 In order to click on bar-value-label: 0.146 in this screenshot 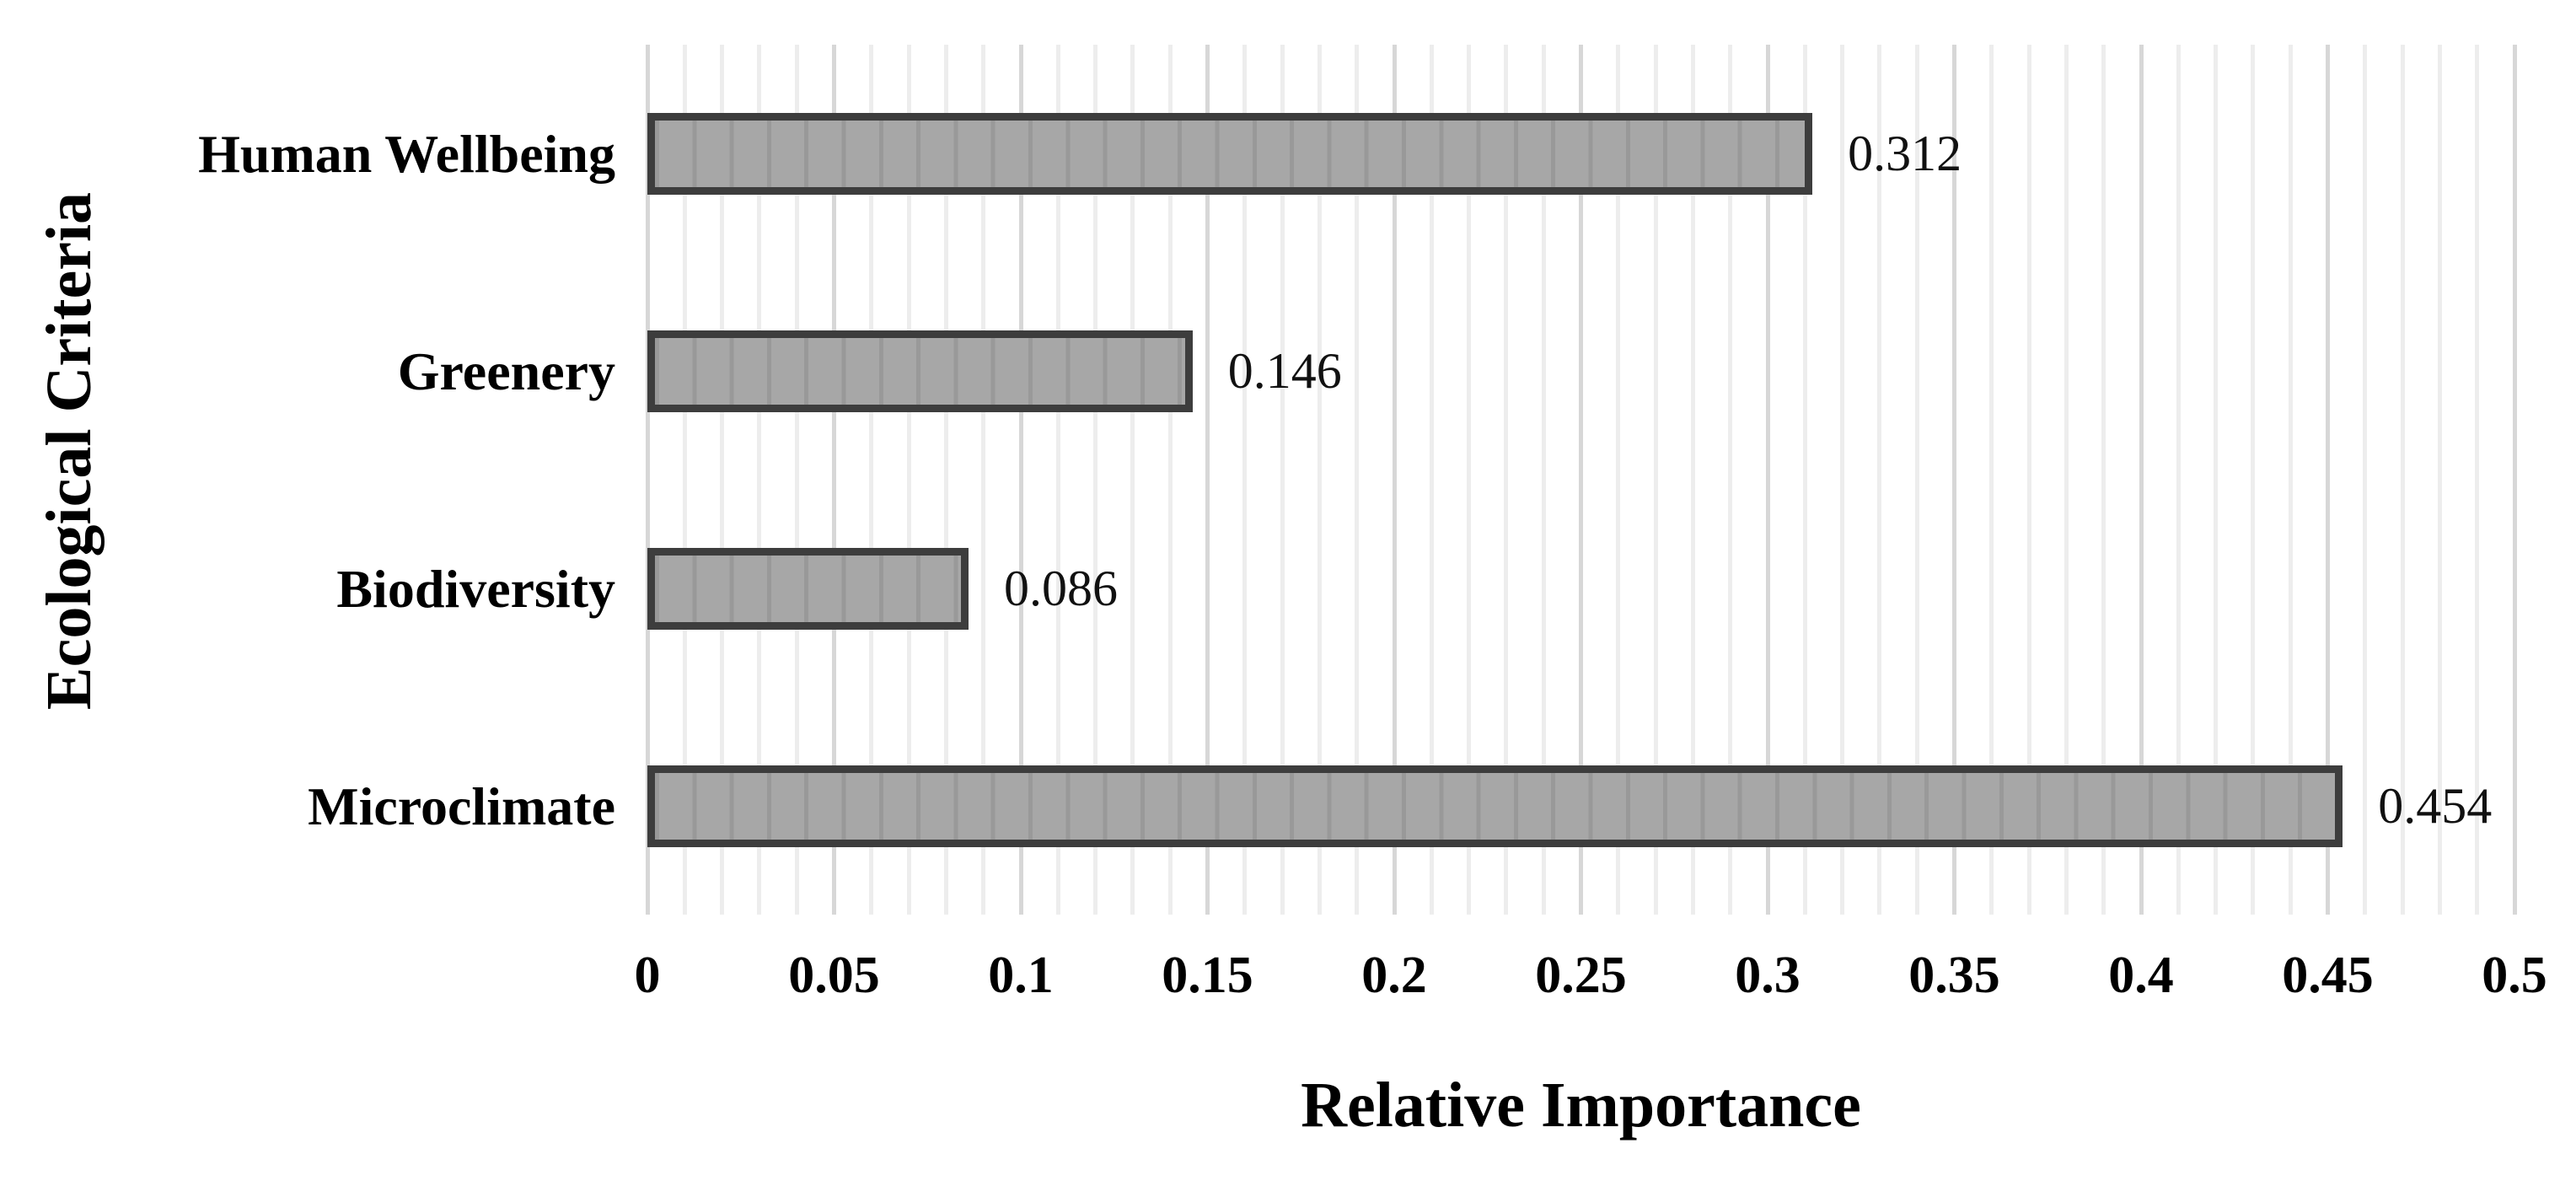, I will do `click(1284, 371)`.